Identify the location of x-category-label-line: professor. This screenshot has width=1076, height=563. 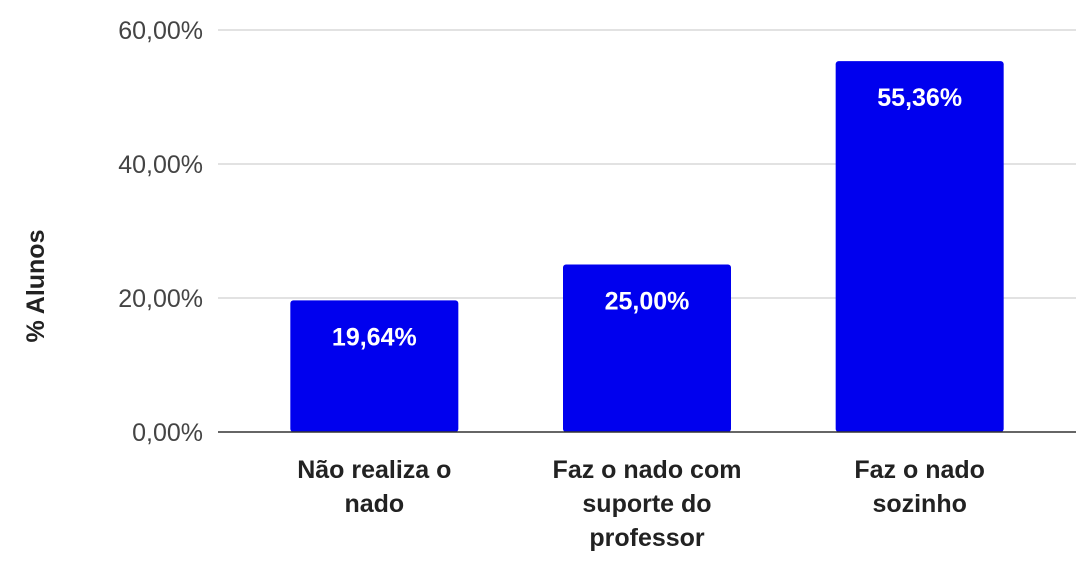
(647, 538).